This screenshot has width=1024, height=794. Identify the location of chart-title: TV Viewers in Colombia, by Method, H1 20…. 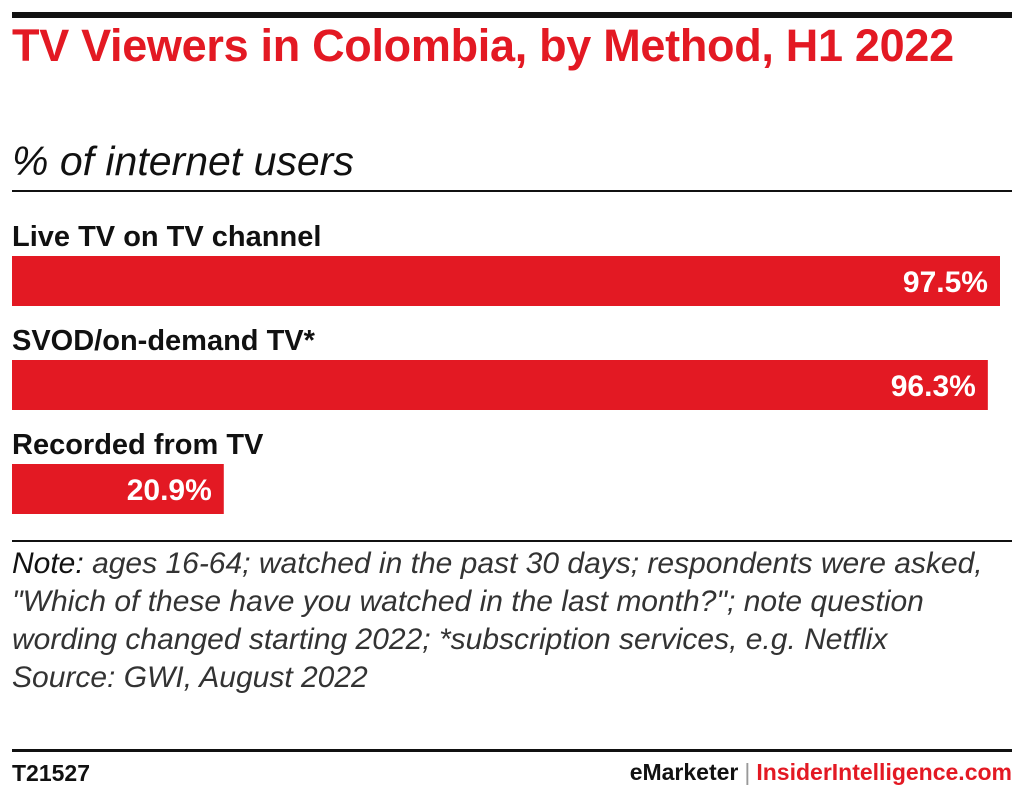
(483, 45).